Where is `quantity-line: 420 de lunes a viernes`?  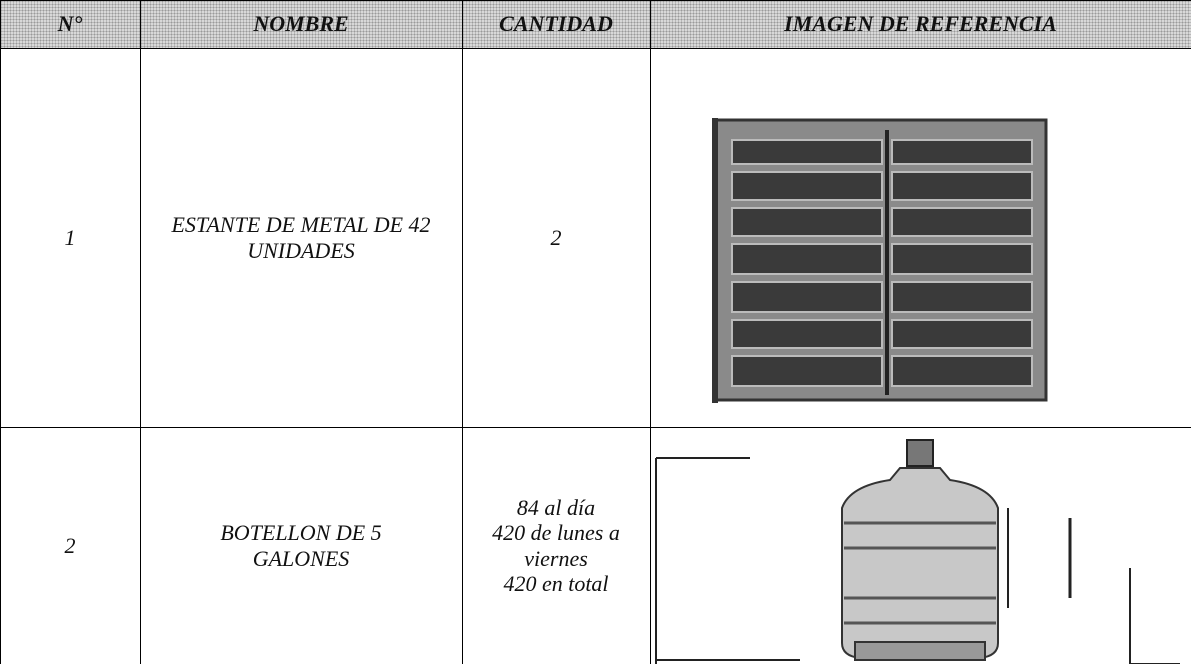
quantity-line: 420 de lunes a viernes is located at coordinates (556, 545).